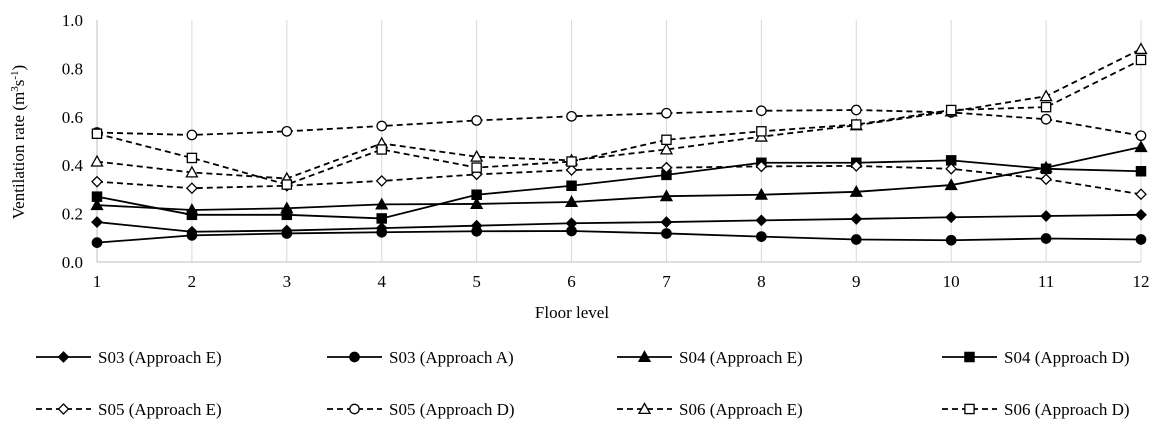 The width and height of the screenshot is (1164, 425). Describe the element at coordinates (452, 409) in the screenshot. I see `legend-label: S05 (Approach D)` at that location.